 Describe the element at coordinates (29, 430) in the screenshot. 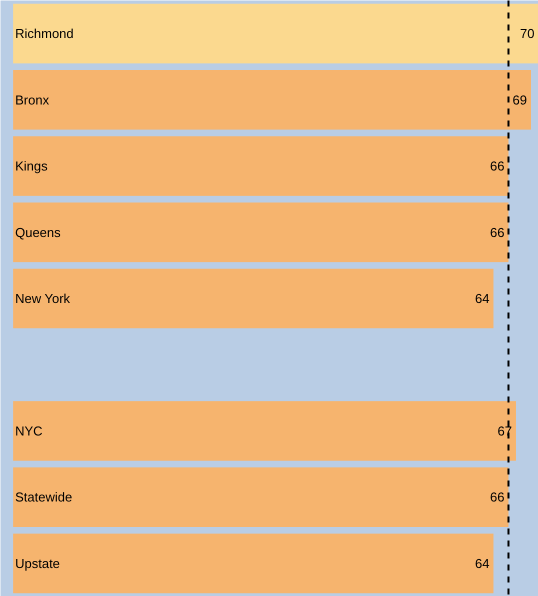

I see `y-tick-label: NYC` at that location.